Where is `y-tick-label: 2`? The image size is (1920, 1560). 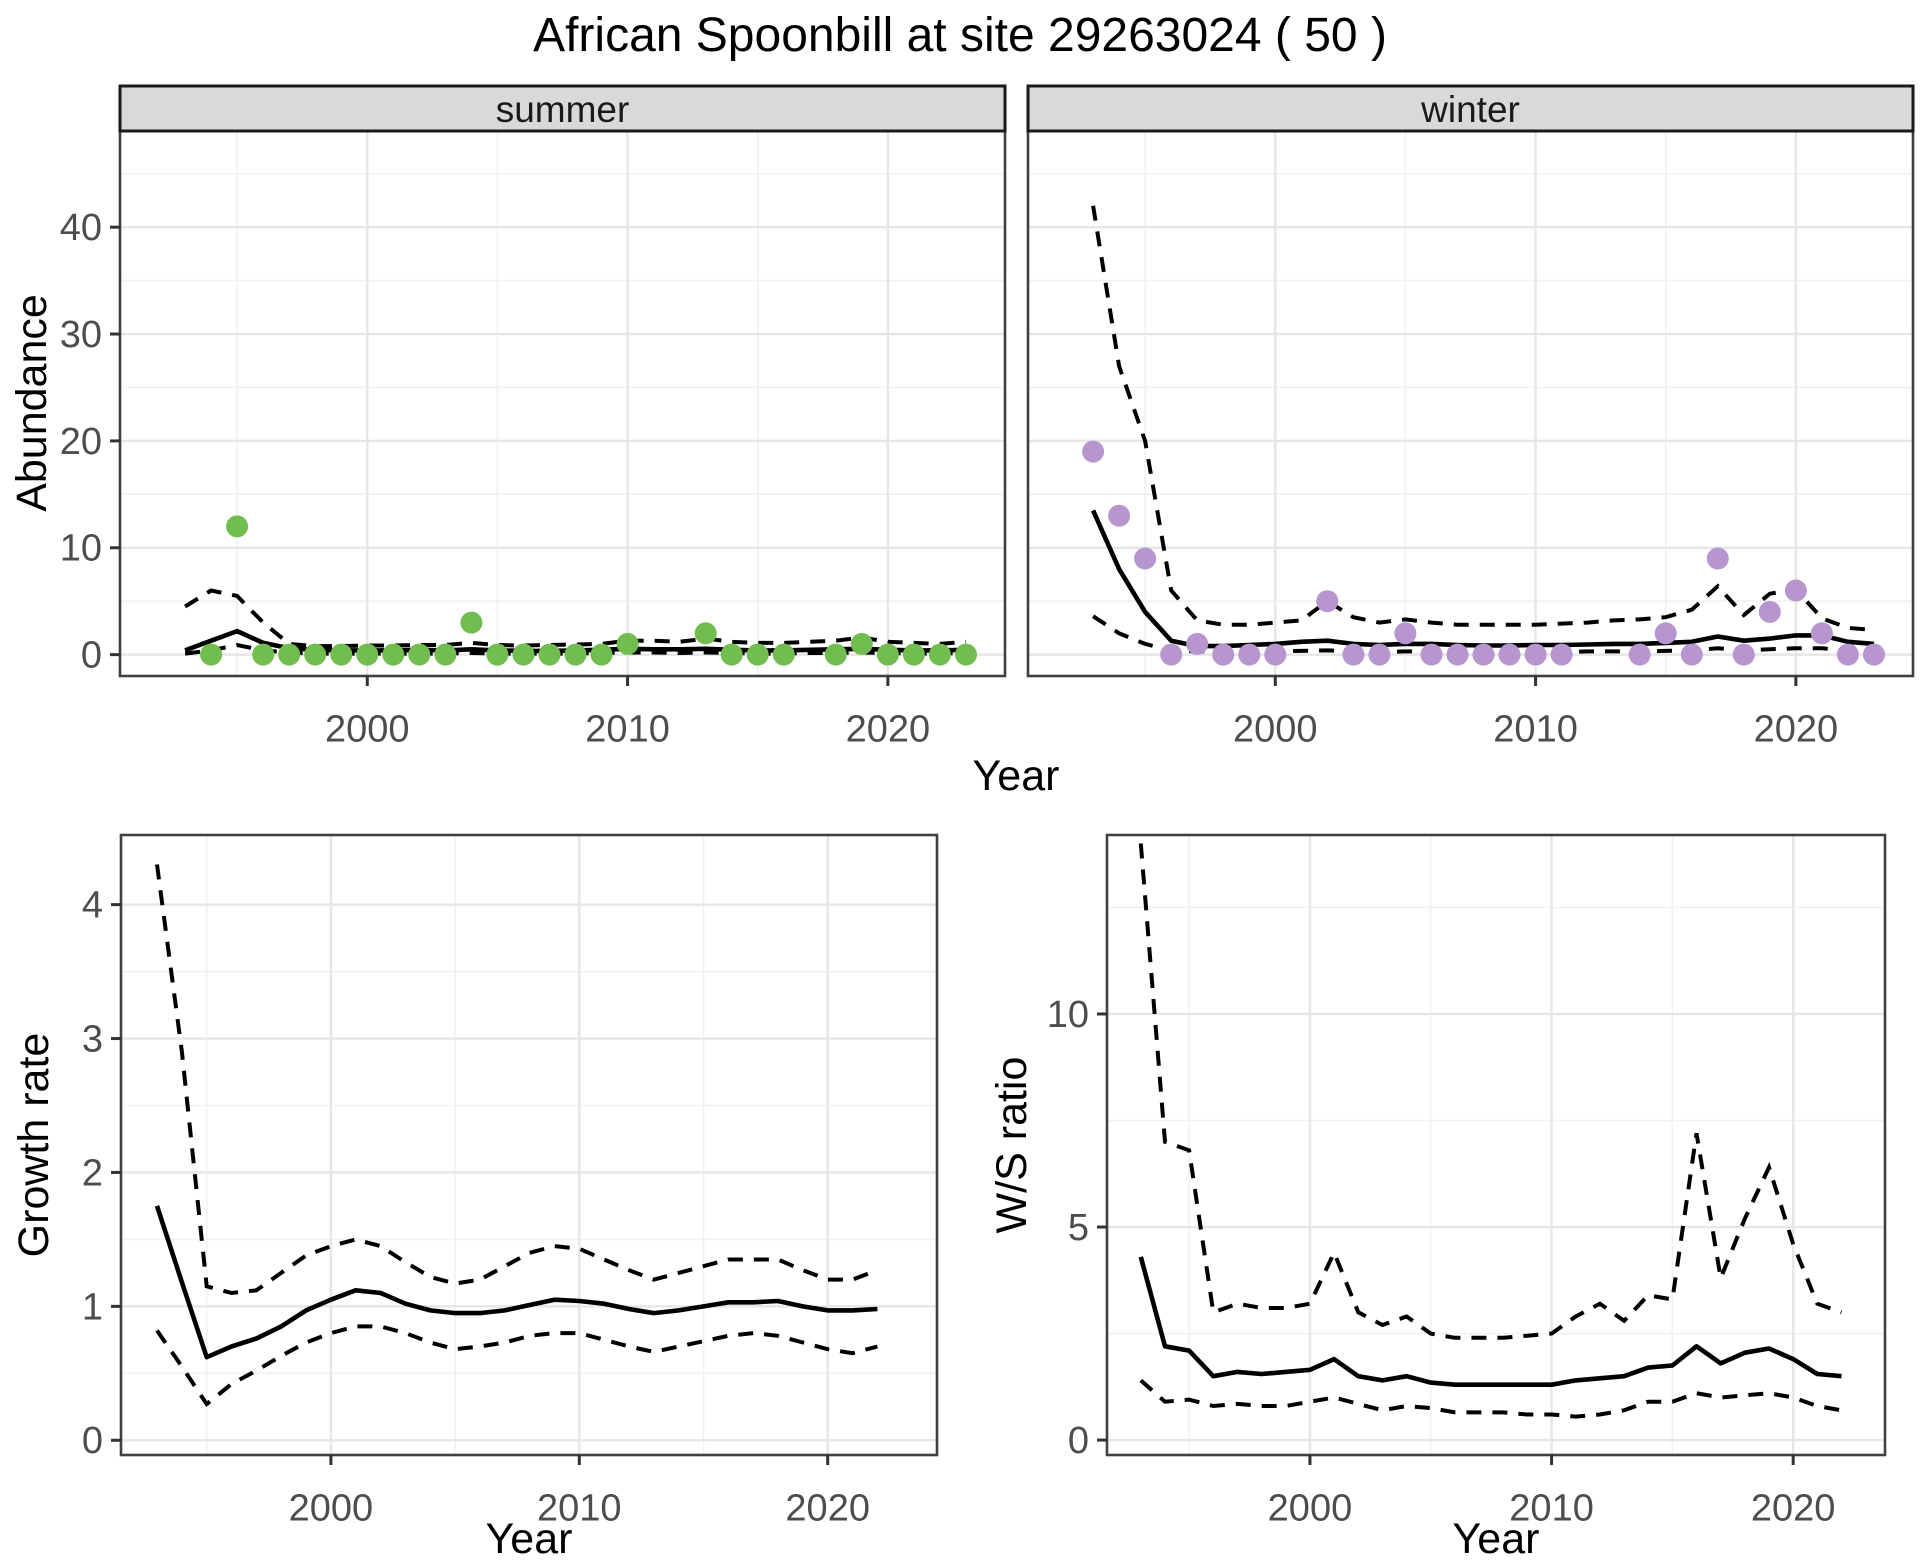 y-tick-label: 2 is located at coordinates (92, 1173).